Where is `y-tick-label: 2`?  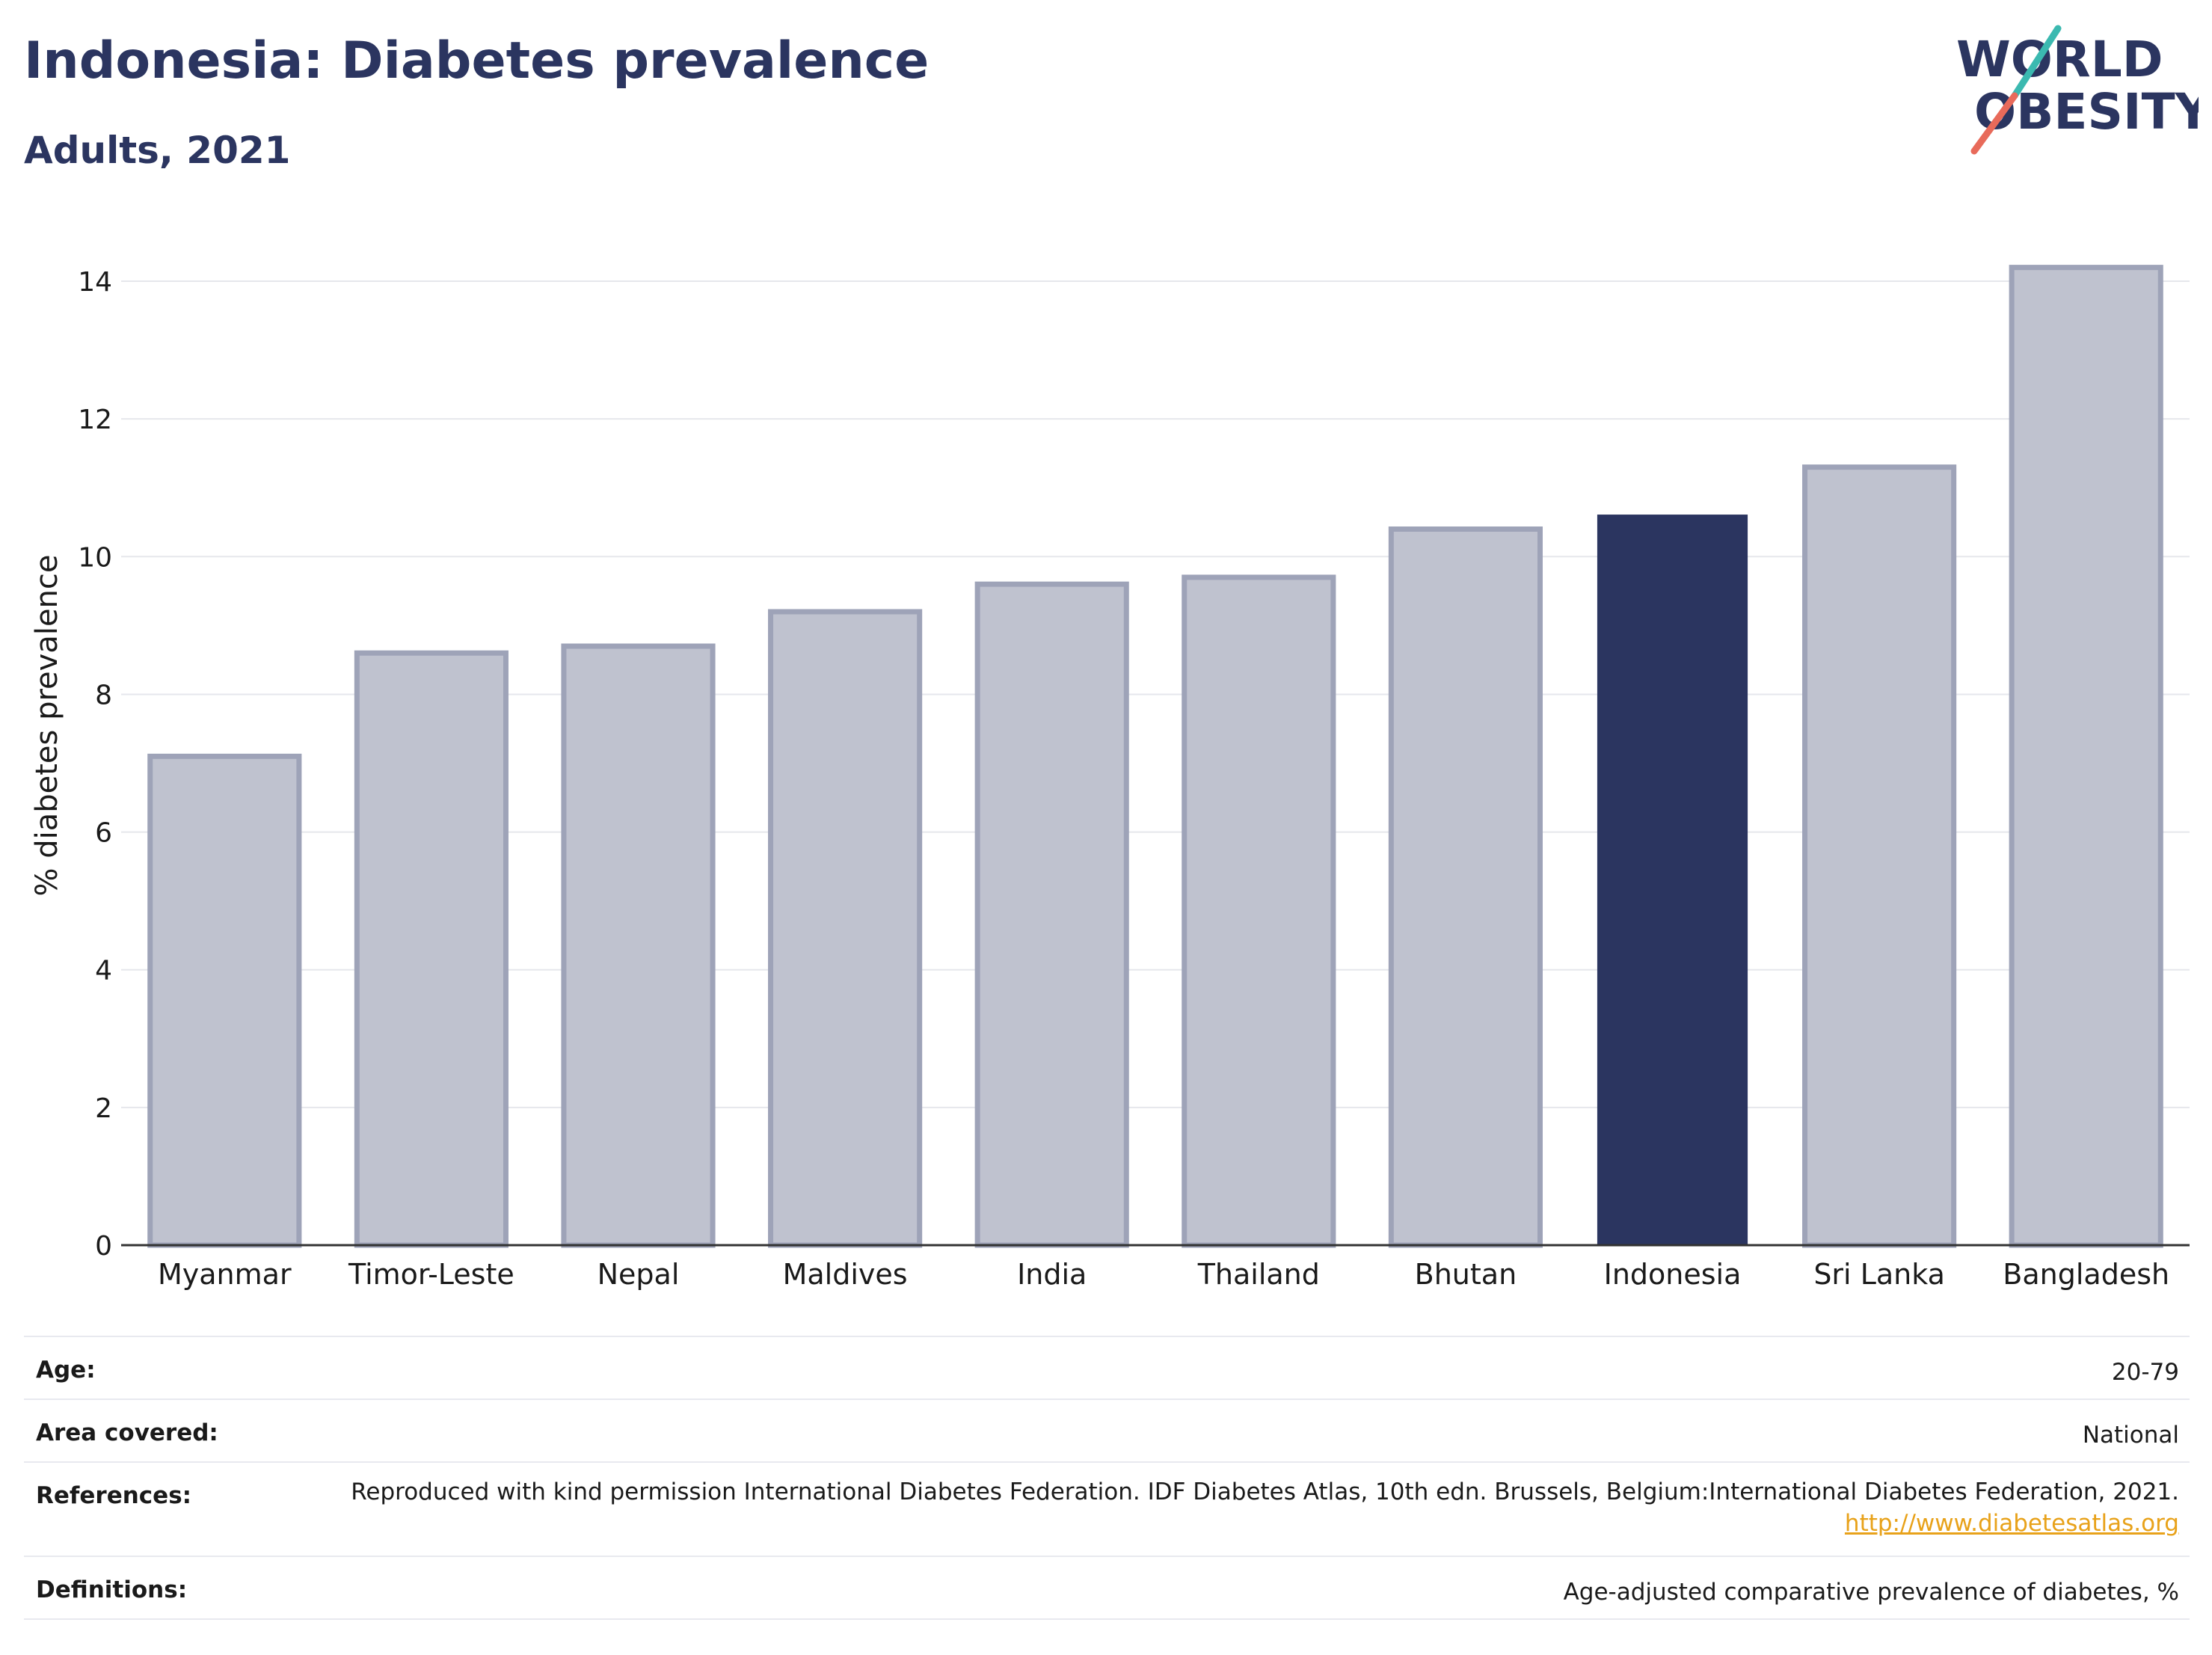 y-tick-label: 2 is located at coordinates (103, 1108).